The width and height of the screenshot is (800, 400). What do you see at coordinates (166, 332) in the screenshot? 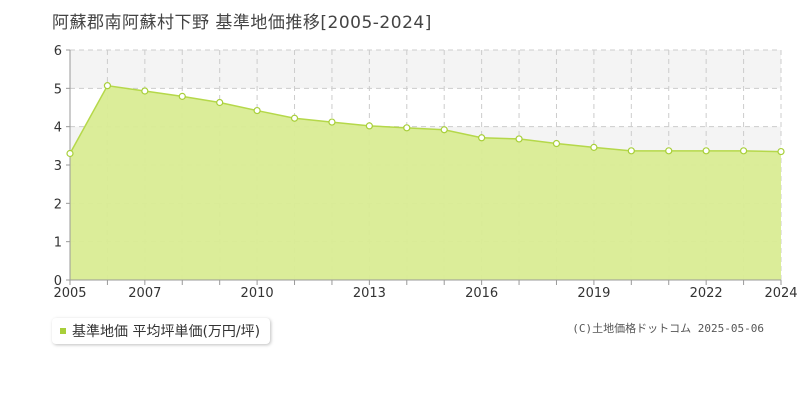
I see `legend-label: 基準地価 平均坪単価(万円/坪)` at bounding box center [166, 332].